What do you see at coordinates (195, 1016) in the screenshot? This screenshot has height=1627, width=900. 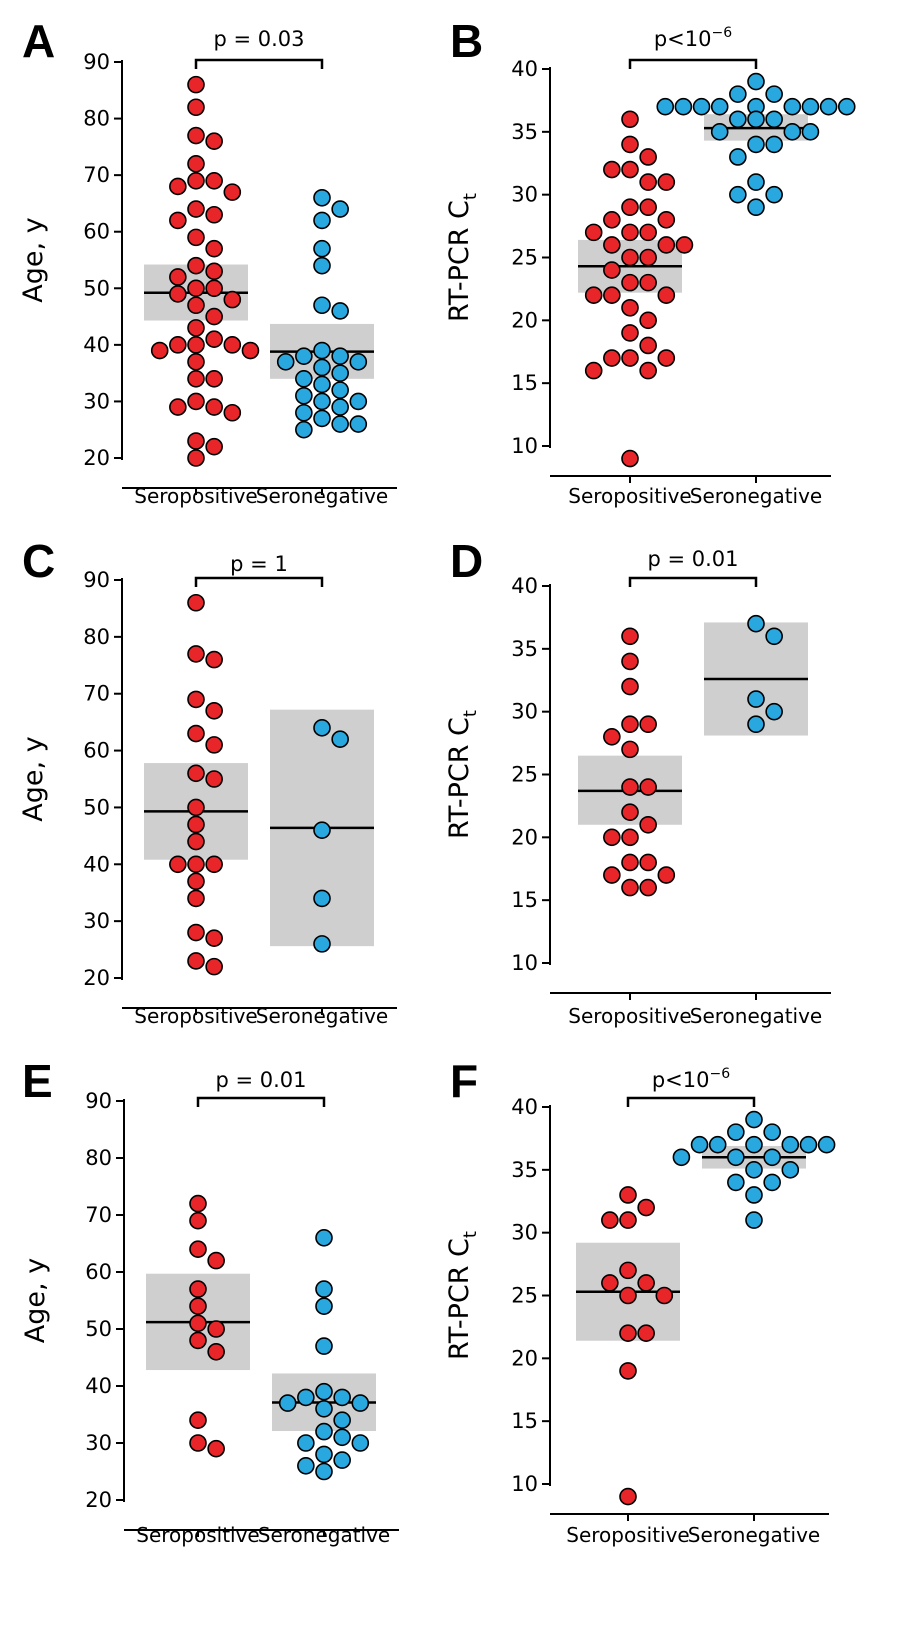 I see `x-tick-label-seropositive: Seropositive` at bounding box center [195, 1016].